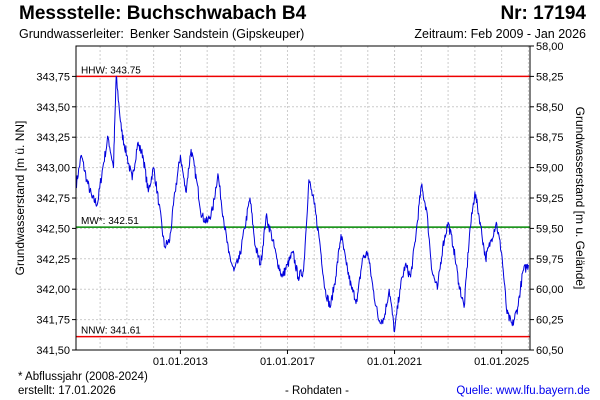 This screenshot has width=600, height=400. I want to click on aquifer-value: Benker Sandstein (Gipskeuper), so click(217, 34).